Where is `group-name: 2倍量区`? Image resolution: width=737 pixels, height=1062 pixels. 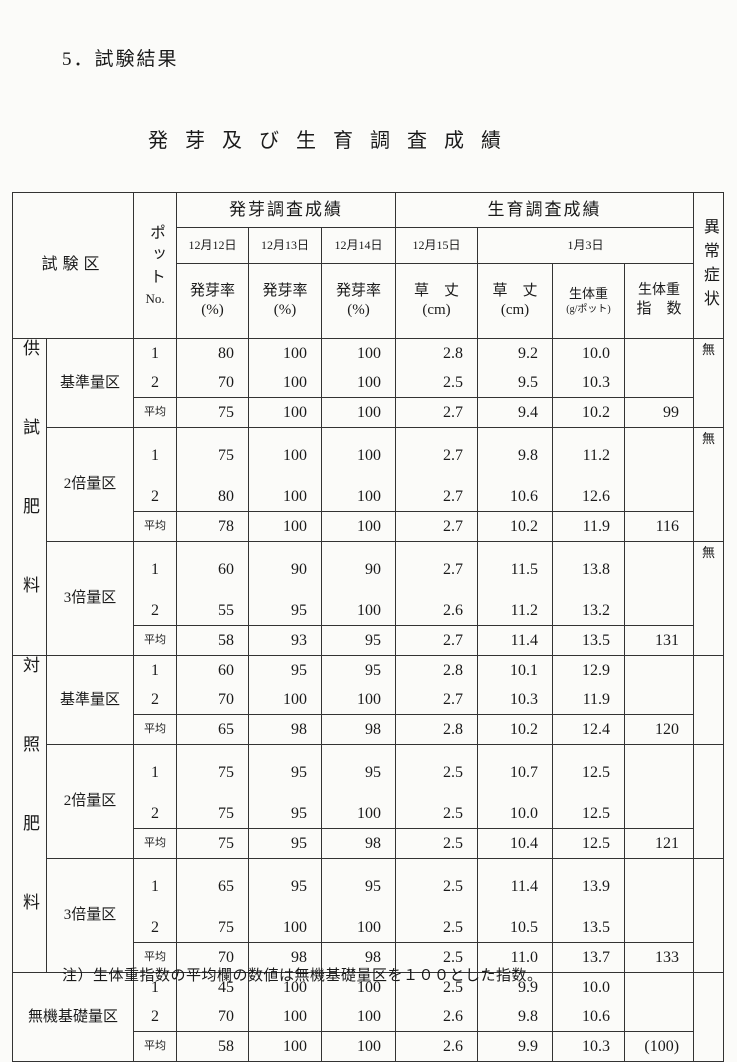
group-name: 2倍量区 is located at coordinates (90, 801).